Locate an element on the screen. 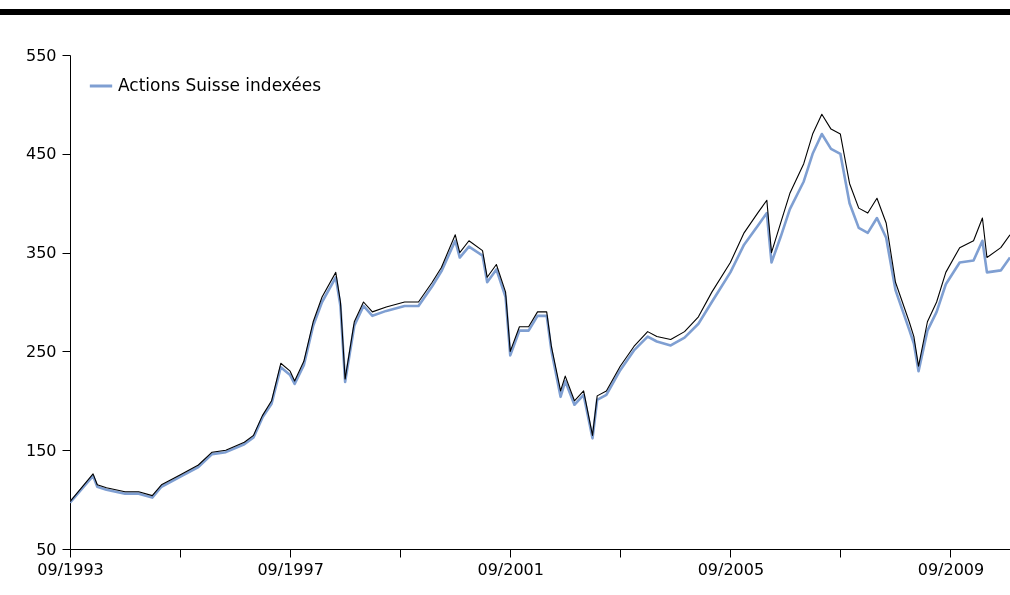 Image resolution: width=1010 pixels, height=595 pixels. y-tick-label: 450 is located at coordinates (41, 154).